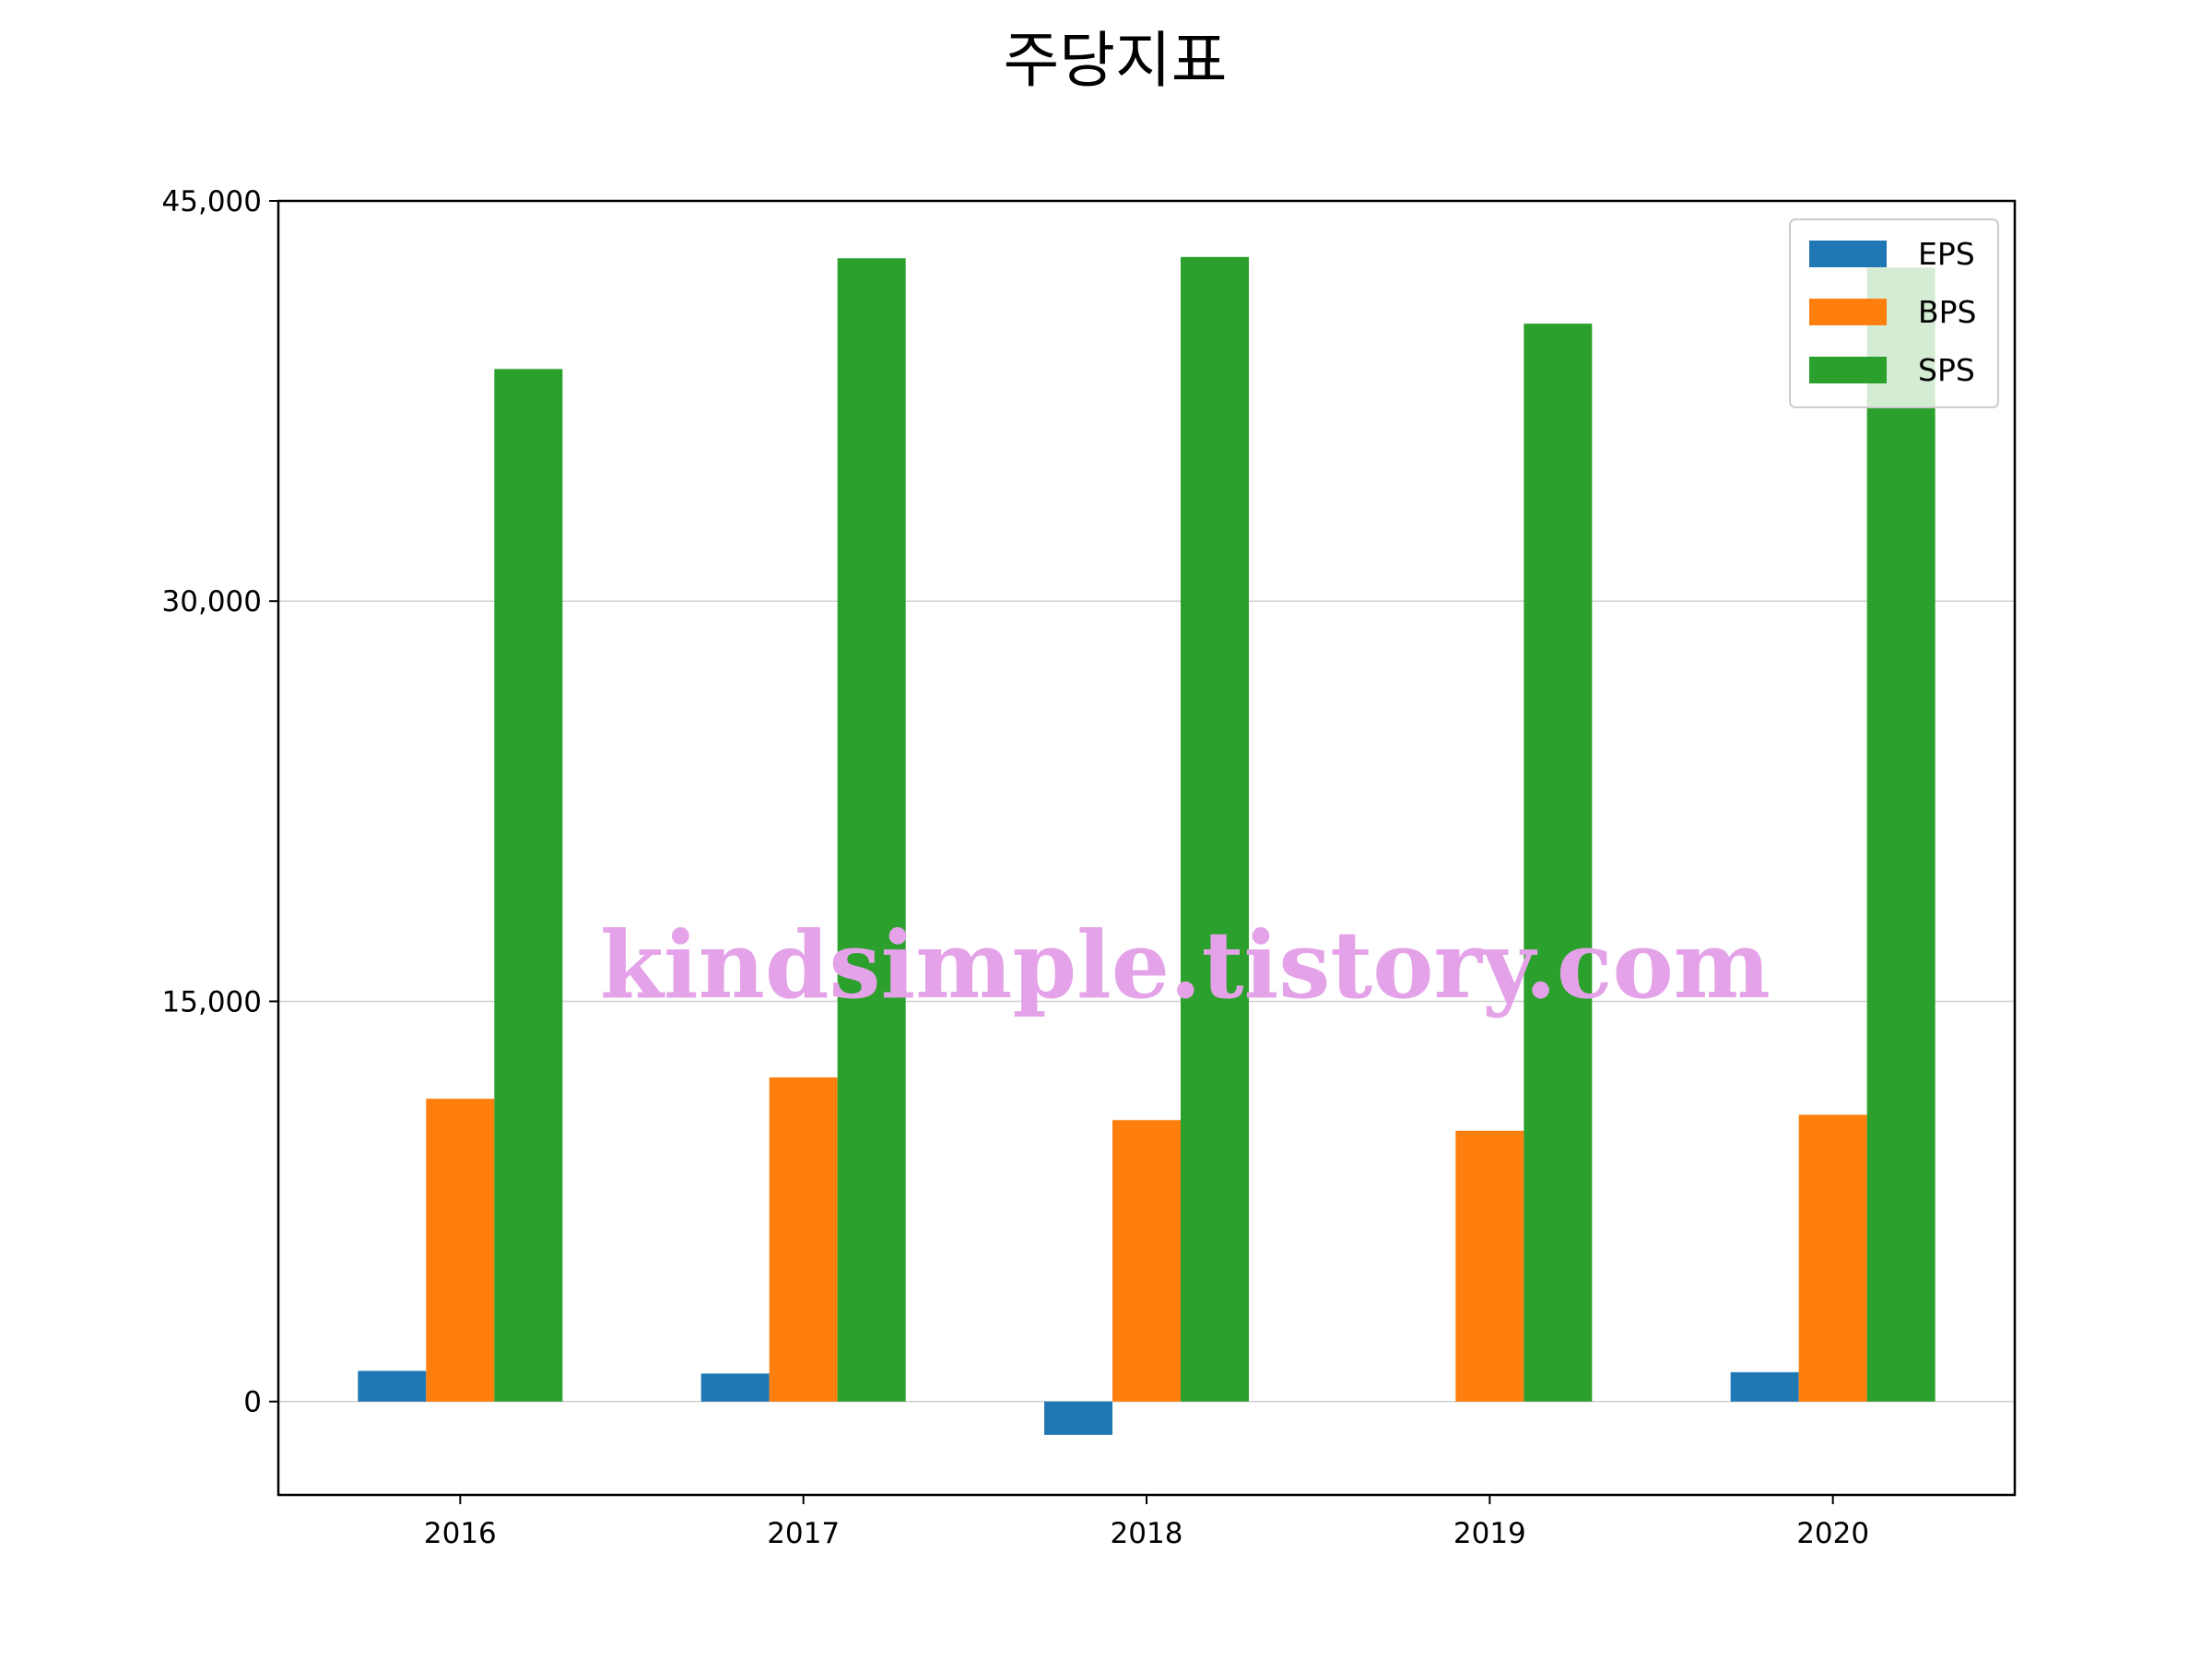  Describe the element at coordinates (392, 1386) in the screenshot. I see `bar-eps-2016` at that location.